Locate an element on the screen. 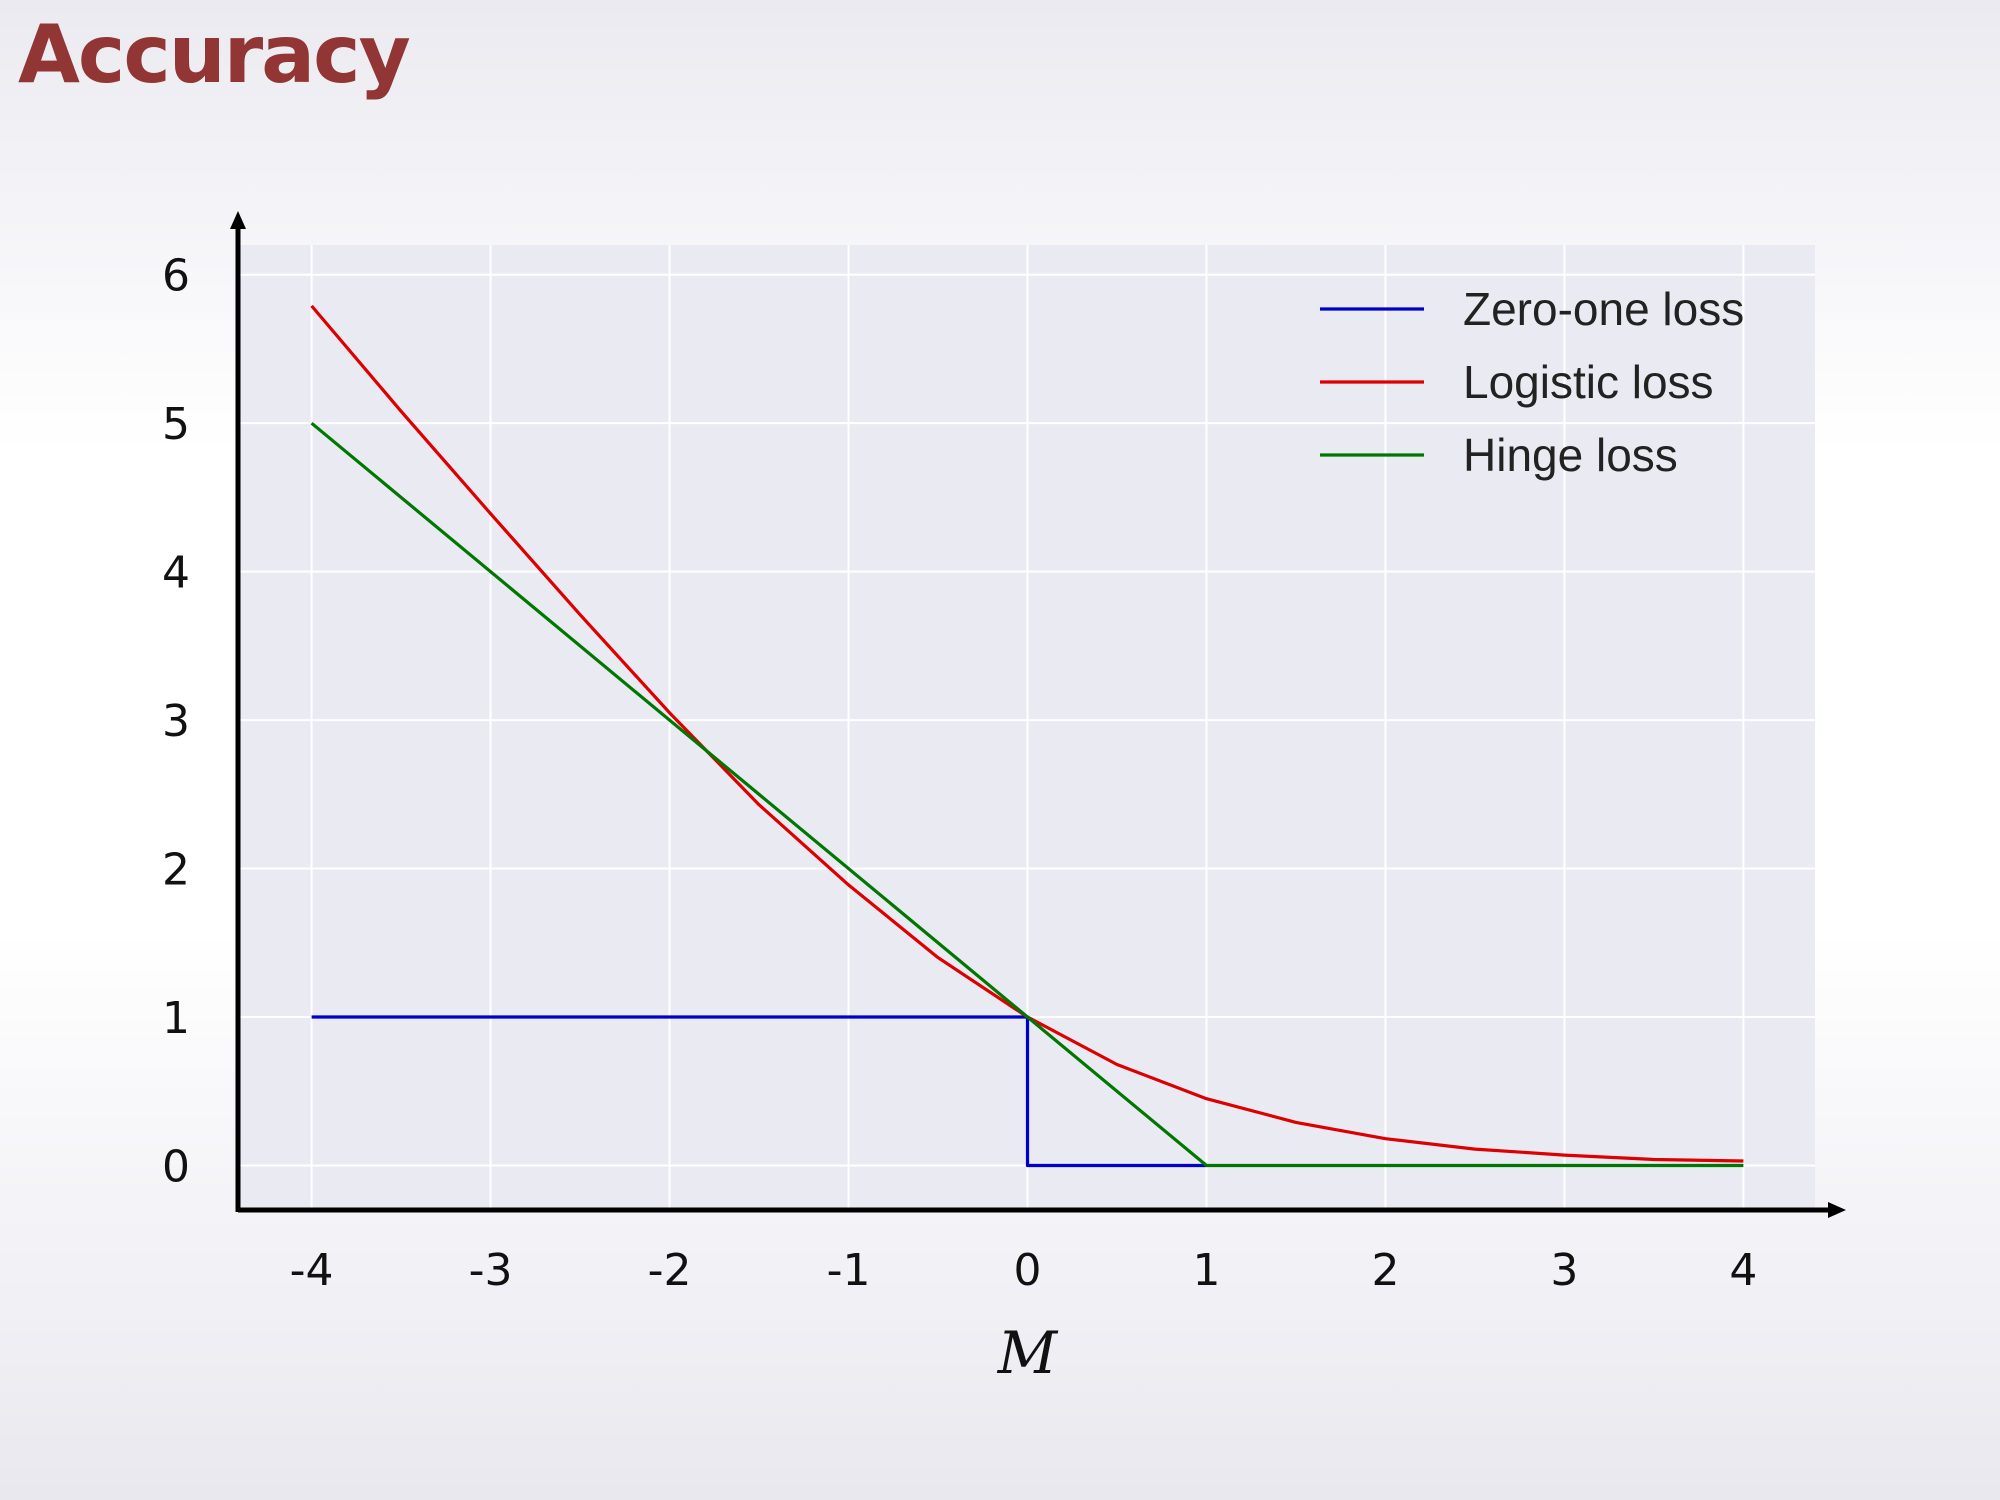 The height and width of the screenshot is (1500, 2000). x-tick-label: 3 is located at coordinates (1564, 1270).